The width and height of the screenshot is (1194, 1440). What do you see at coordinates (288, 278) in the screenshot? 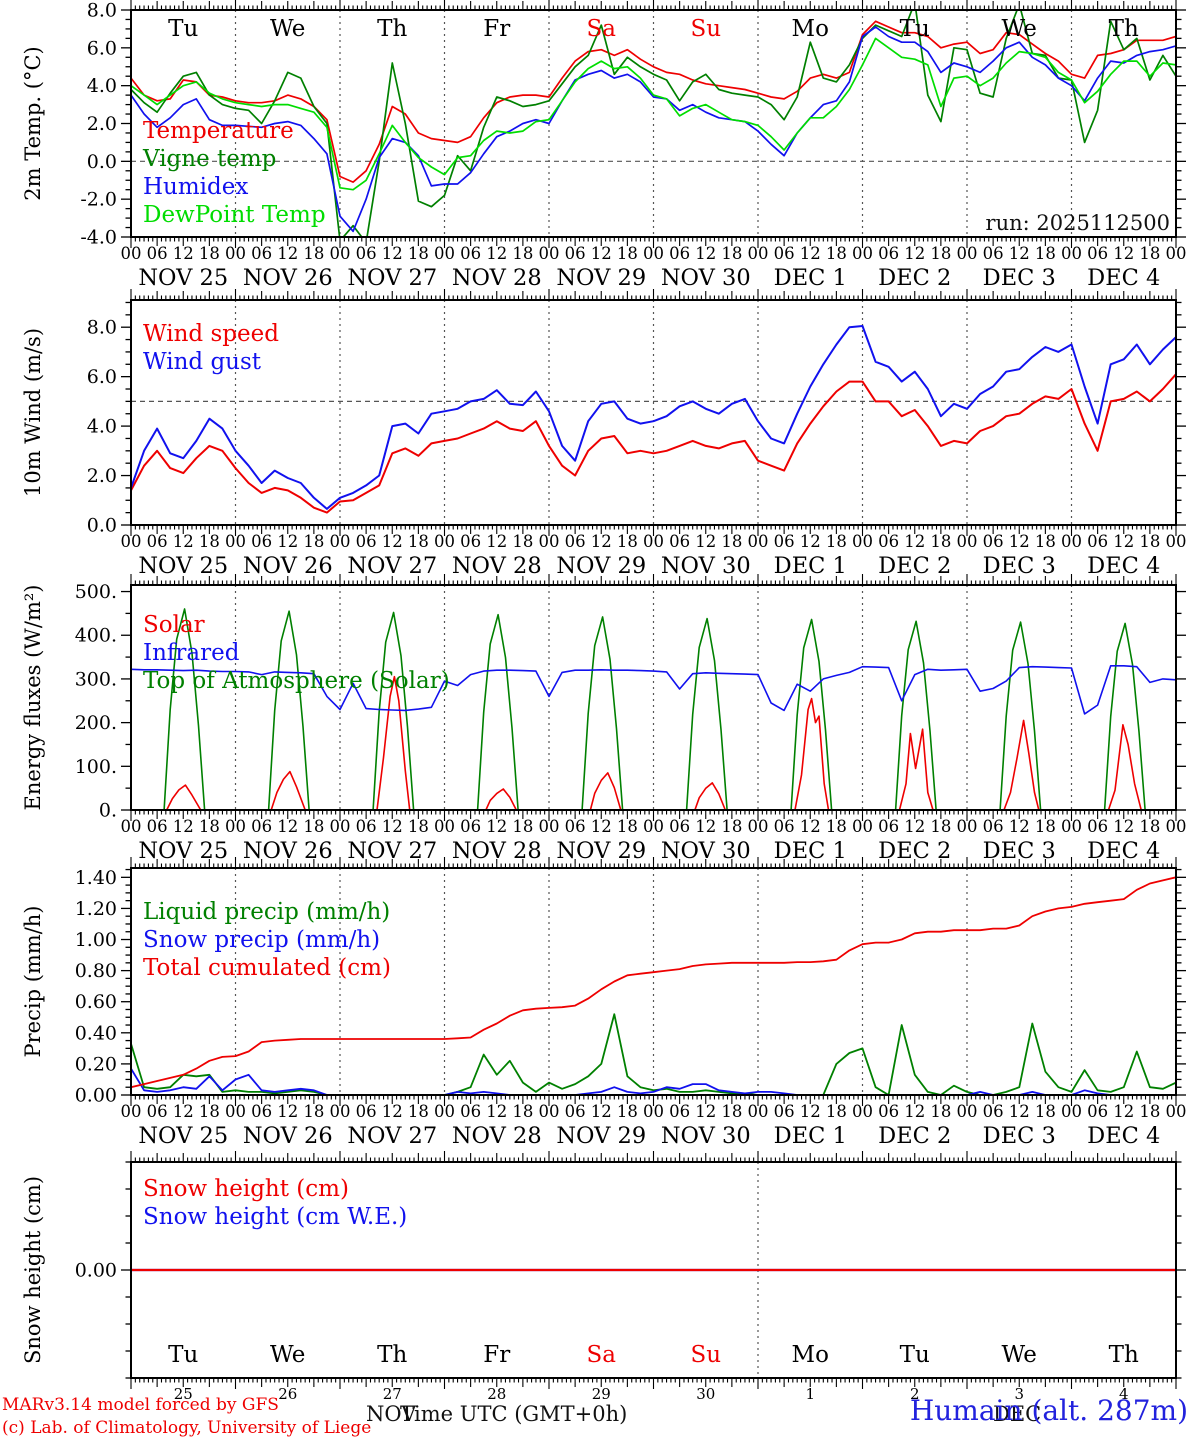
I see `date-label: NOV 26` at bounding box center [288, 278].